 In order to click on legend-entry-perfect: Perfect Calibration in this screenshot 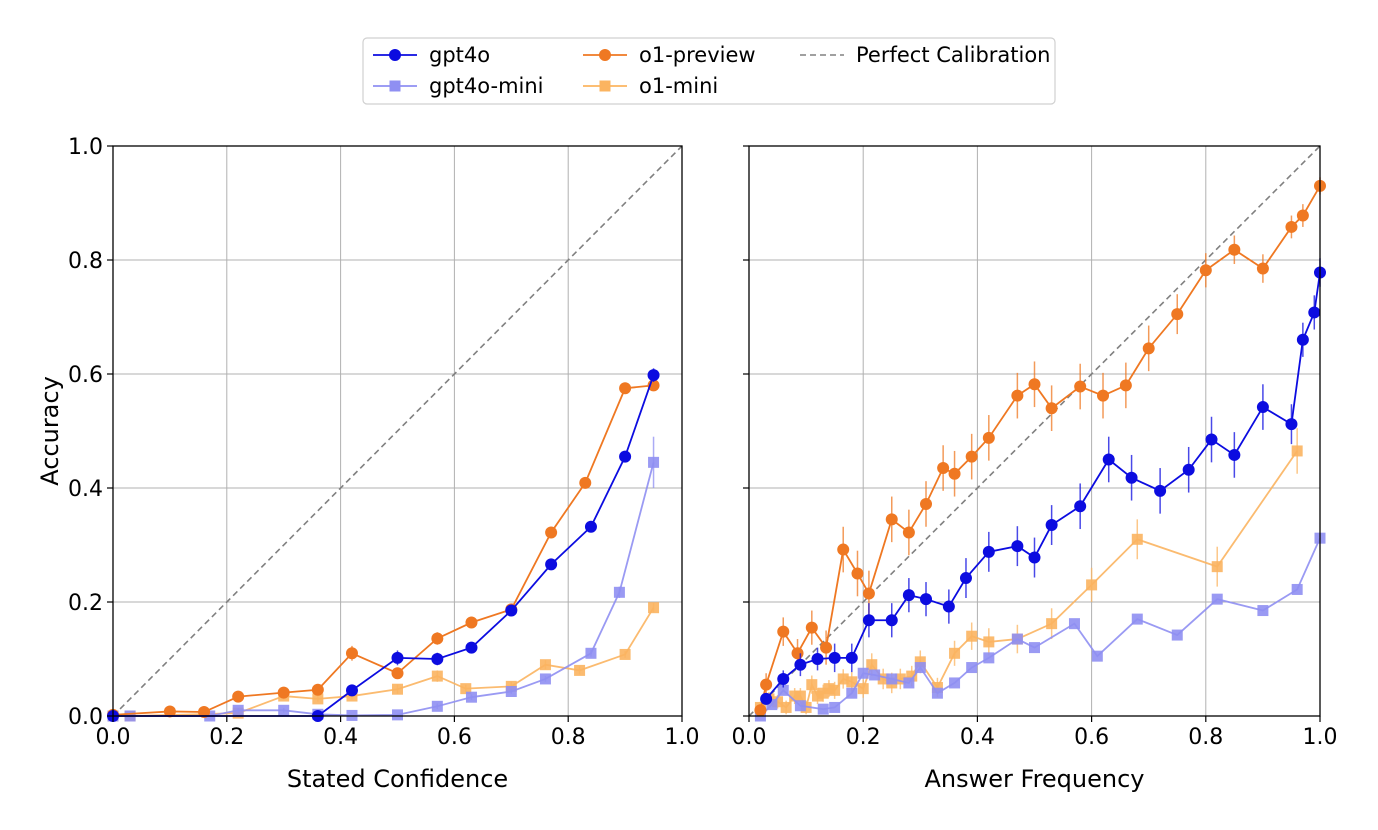, I will do `click(925, 55)`.